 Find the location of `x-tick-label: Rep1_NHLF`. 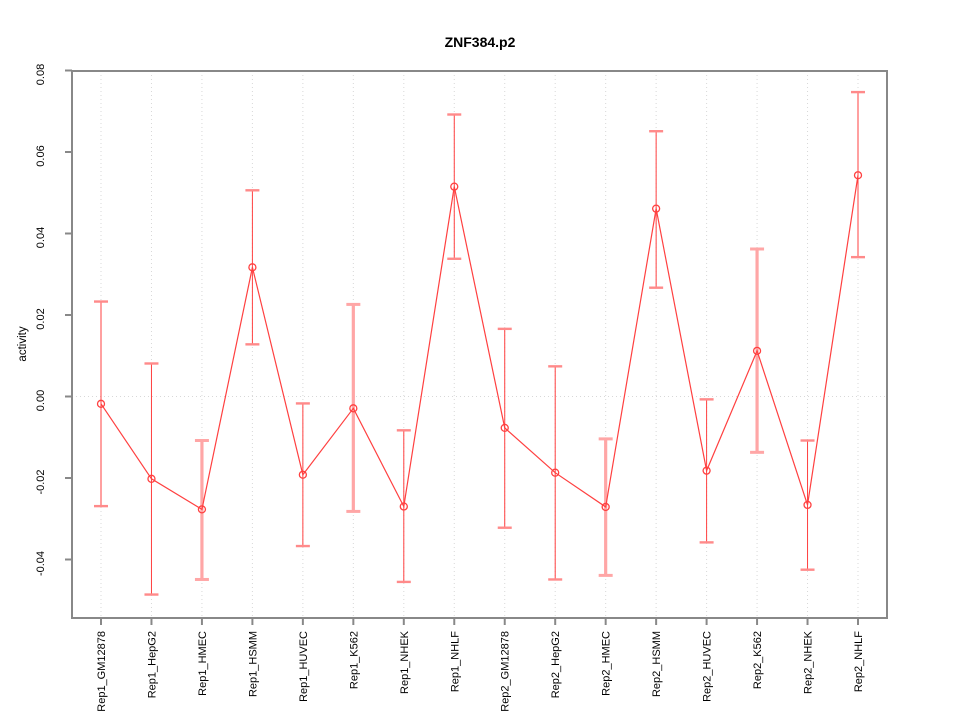

x-tick-label: Rep1_NHLF is located at coordinates (455, 661).